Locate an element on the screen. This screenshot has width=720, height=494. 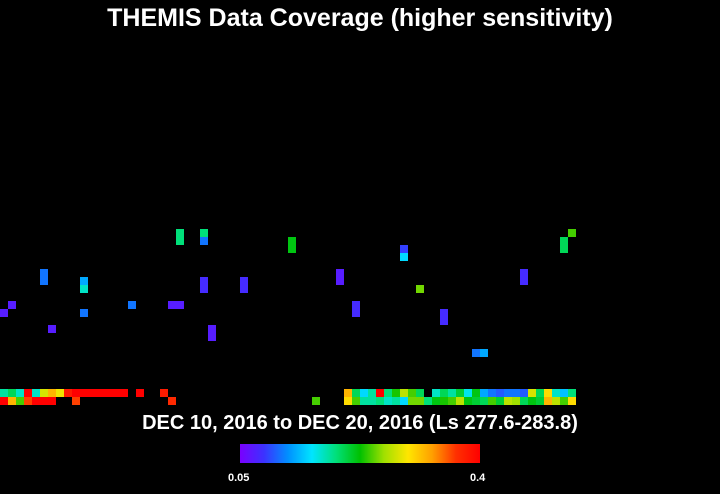
colorbar-gradient is located at coordinates (360, 453).